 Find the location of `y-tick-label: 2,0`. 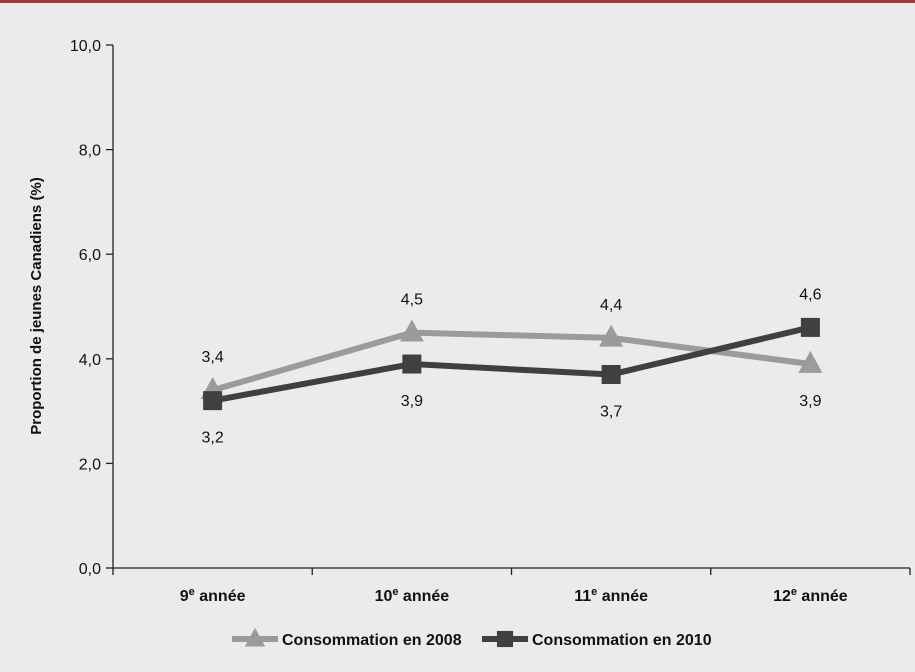

y-tick-label: 2,0 is located at coordinates (90, 464).